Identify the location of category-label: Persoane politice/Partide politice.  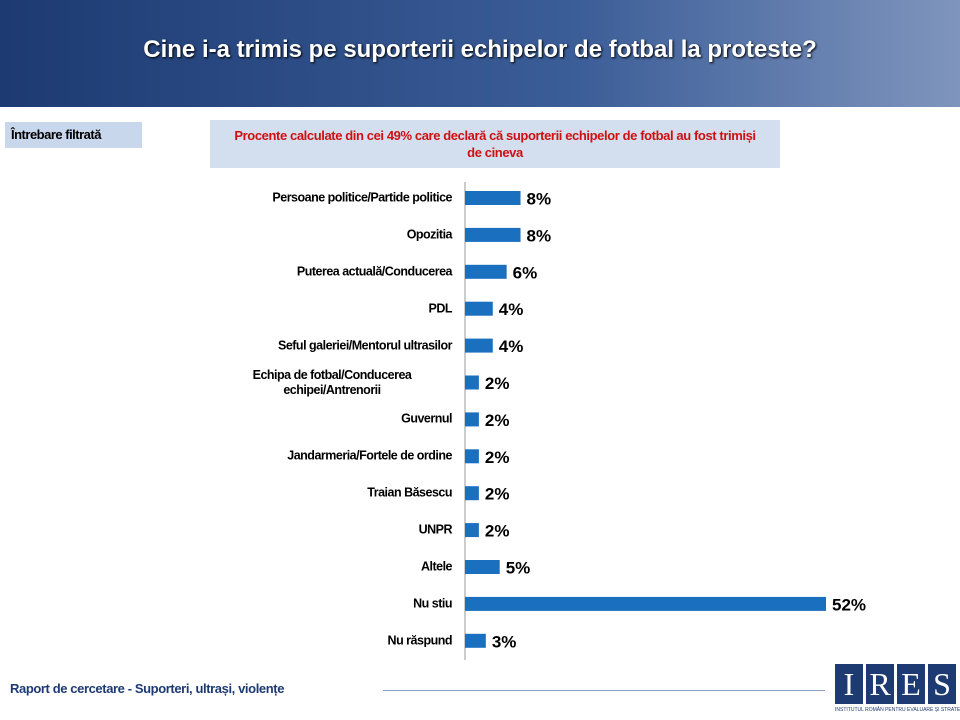
(362, 197).